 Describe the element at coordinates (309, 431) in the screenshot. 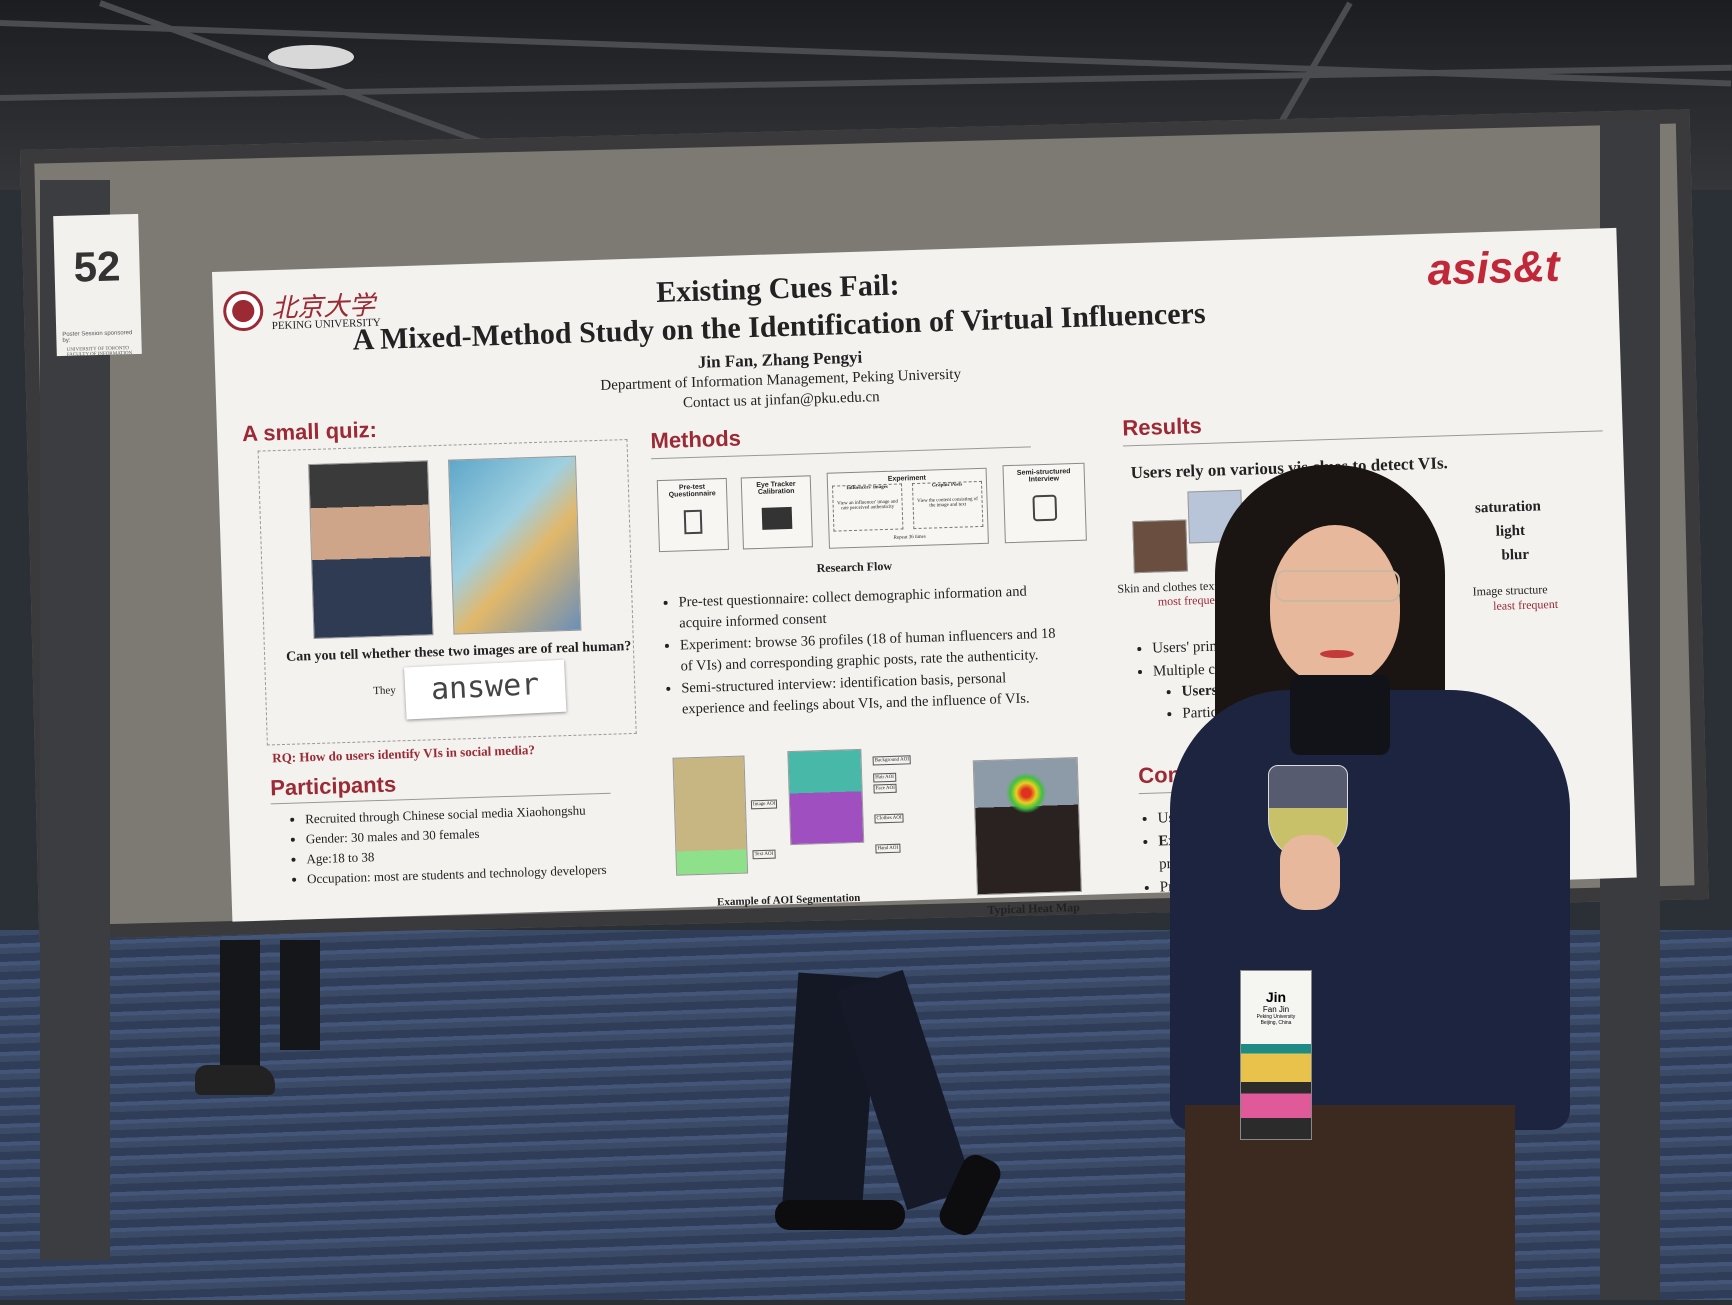

I see `quiz-heading: A small quiz:` at that location.